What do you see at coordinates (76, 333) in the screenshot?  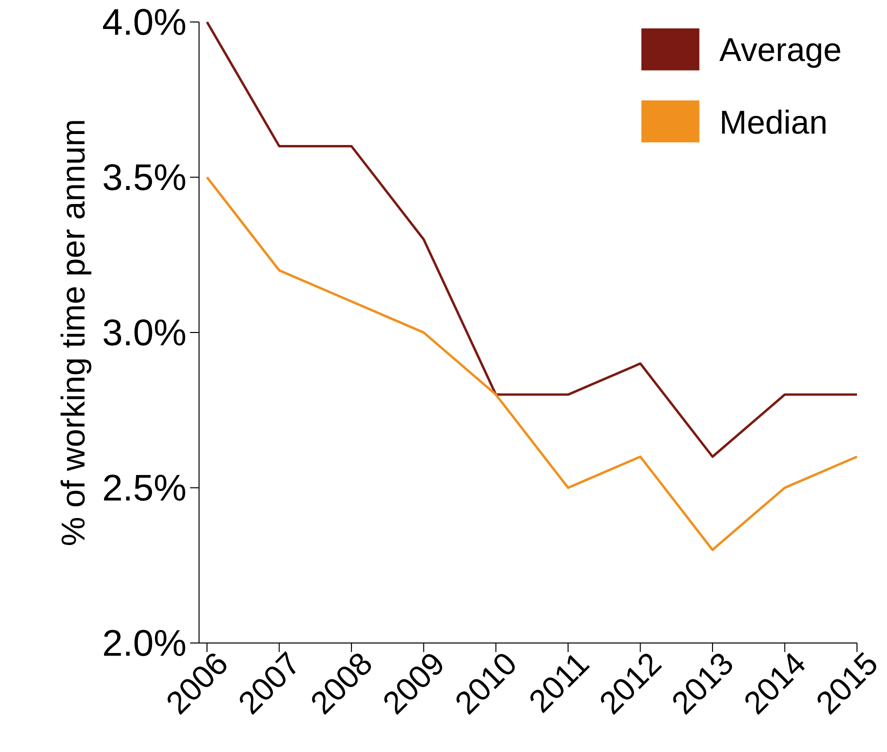 I see `y-axis-title: % of working time per annum` at bounding box center [76, 333].